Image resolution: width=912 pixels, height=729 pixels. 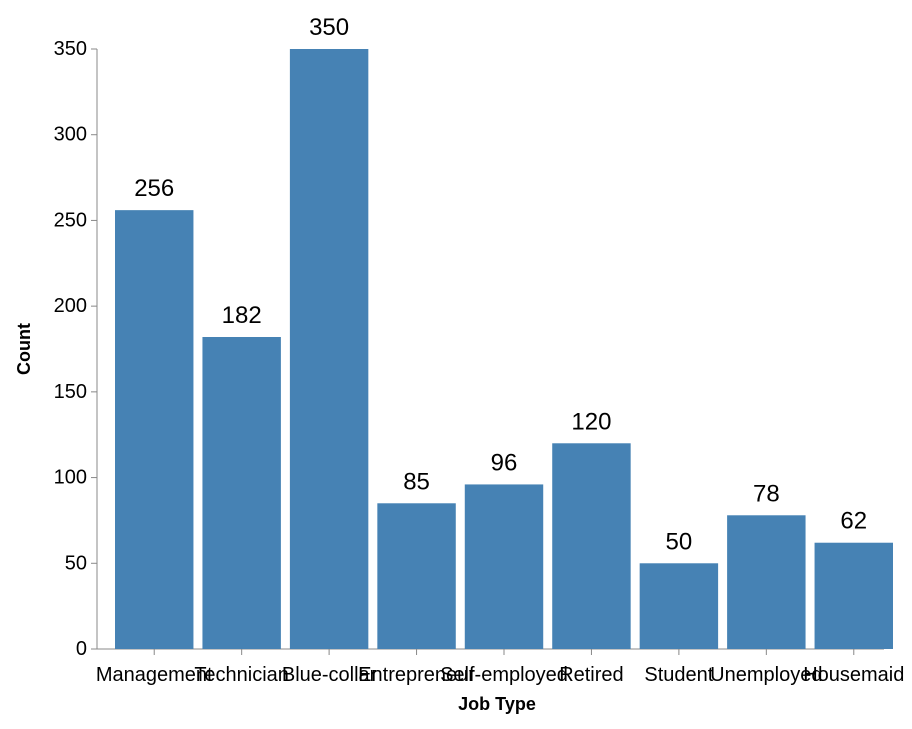 I want to click on y-axis-title: Count, so click(x=24, y=349).